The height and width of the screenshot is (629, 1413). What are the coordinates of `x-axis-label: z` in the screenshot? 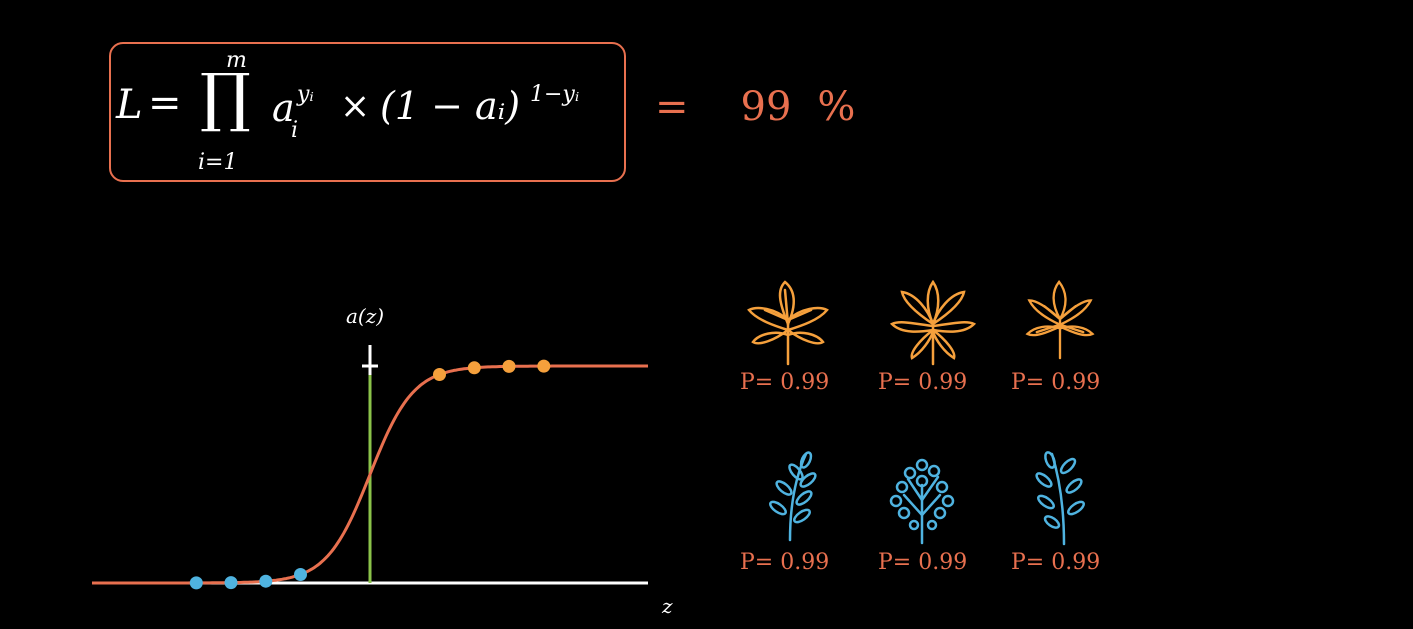 It's located at (667, 606).